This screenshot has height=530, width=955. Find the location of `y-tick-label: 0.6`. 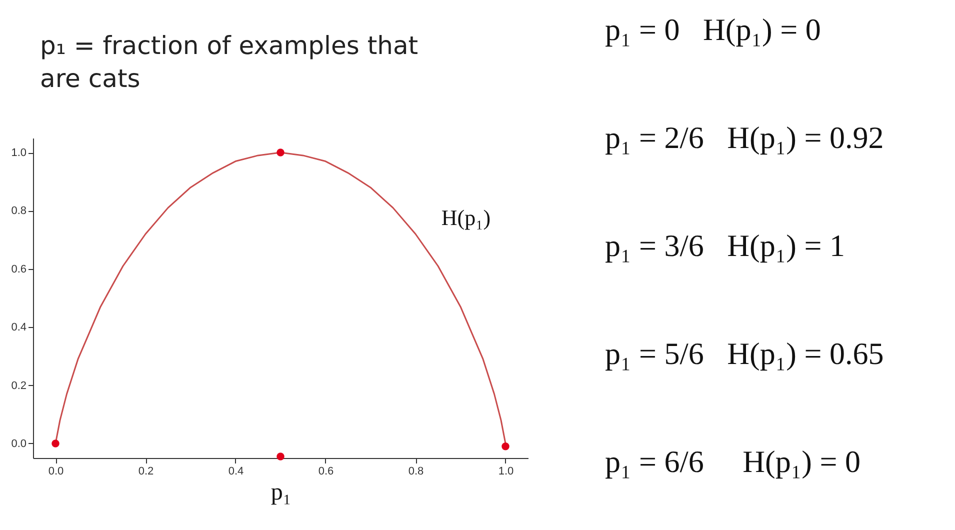

y-tick-label: 0.6 is located at coordinates (18, 269).